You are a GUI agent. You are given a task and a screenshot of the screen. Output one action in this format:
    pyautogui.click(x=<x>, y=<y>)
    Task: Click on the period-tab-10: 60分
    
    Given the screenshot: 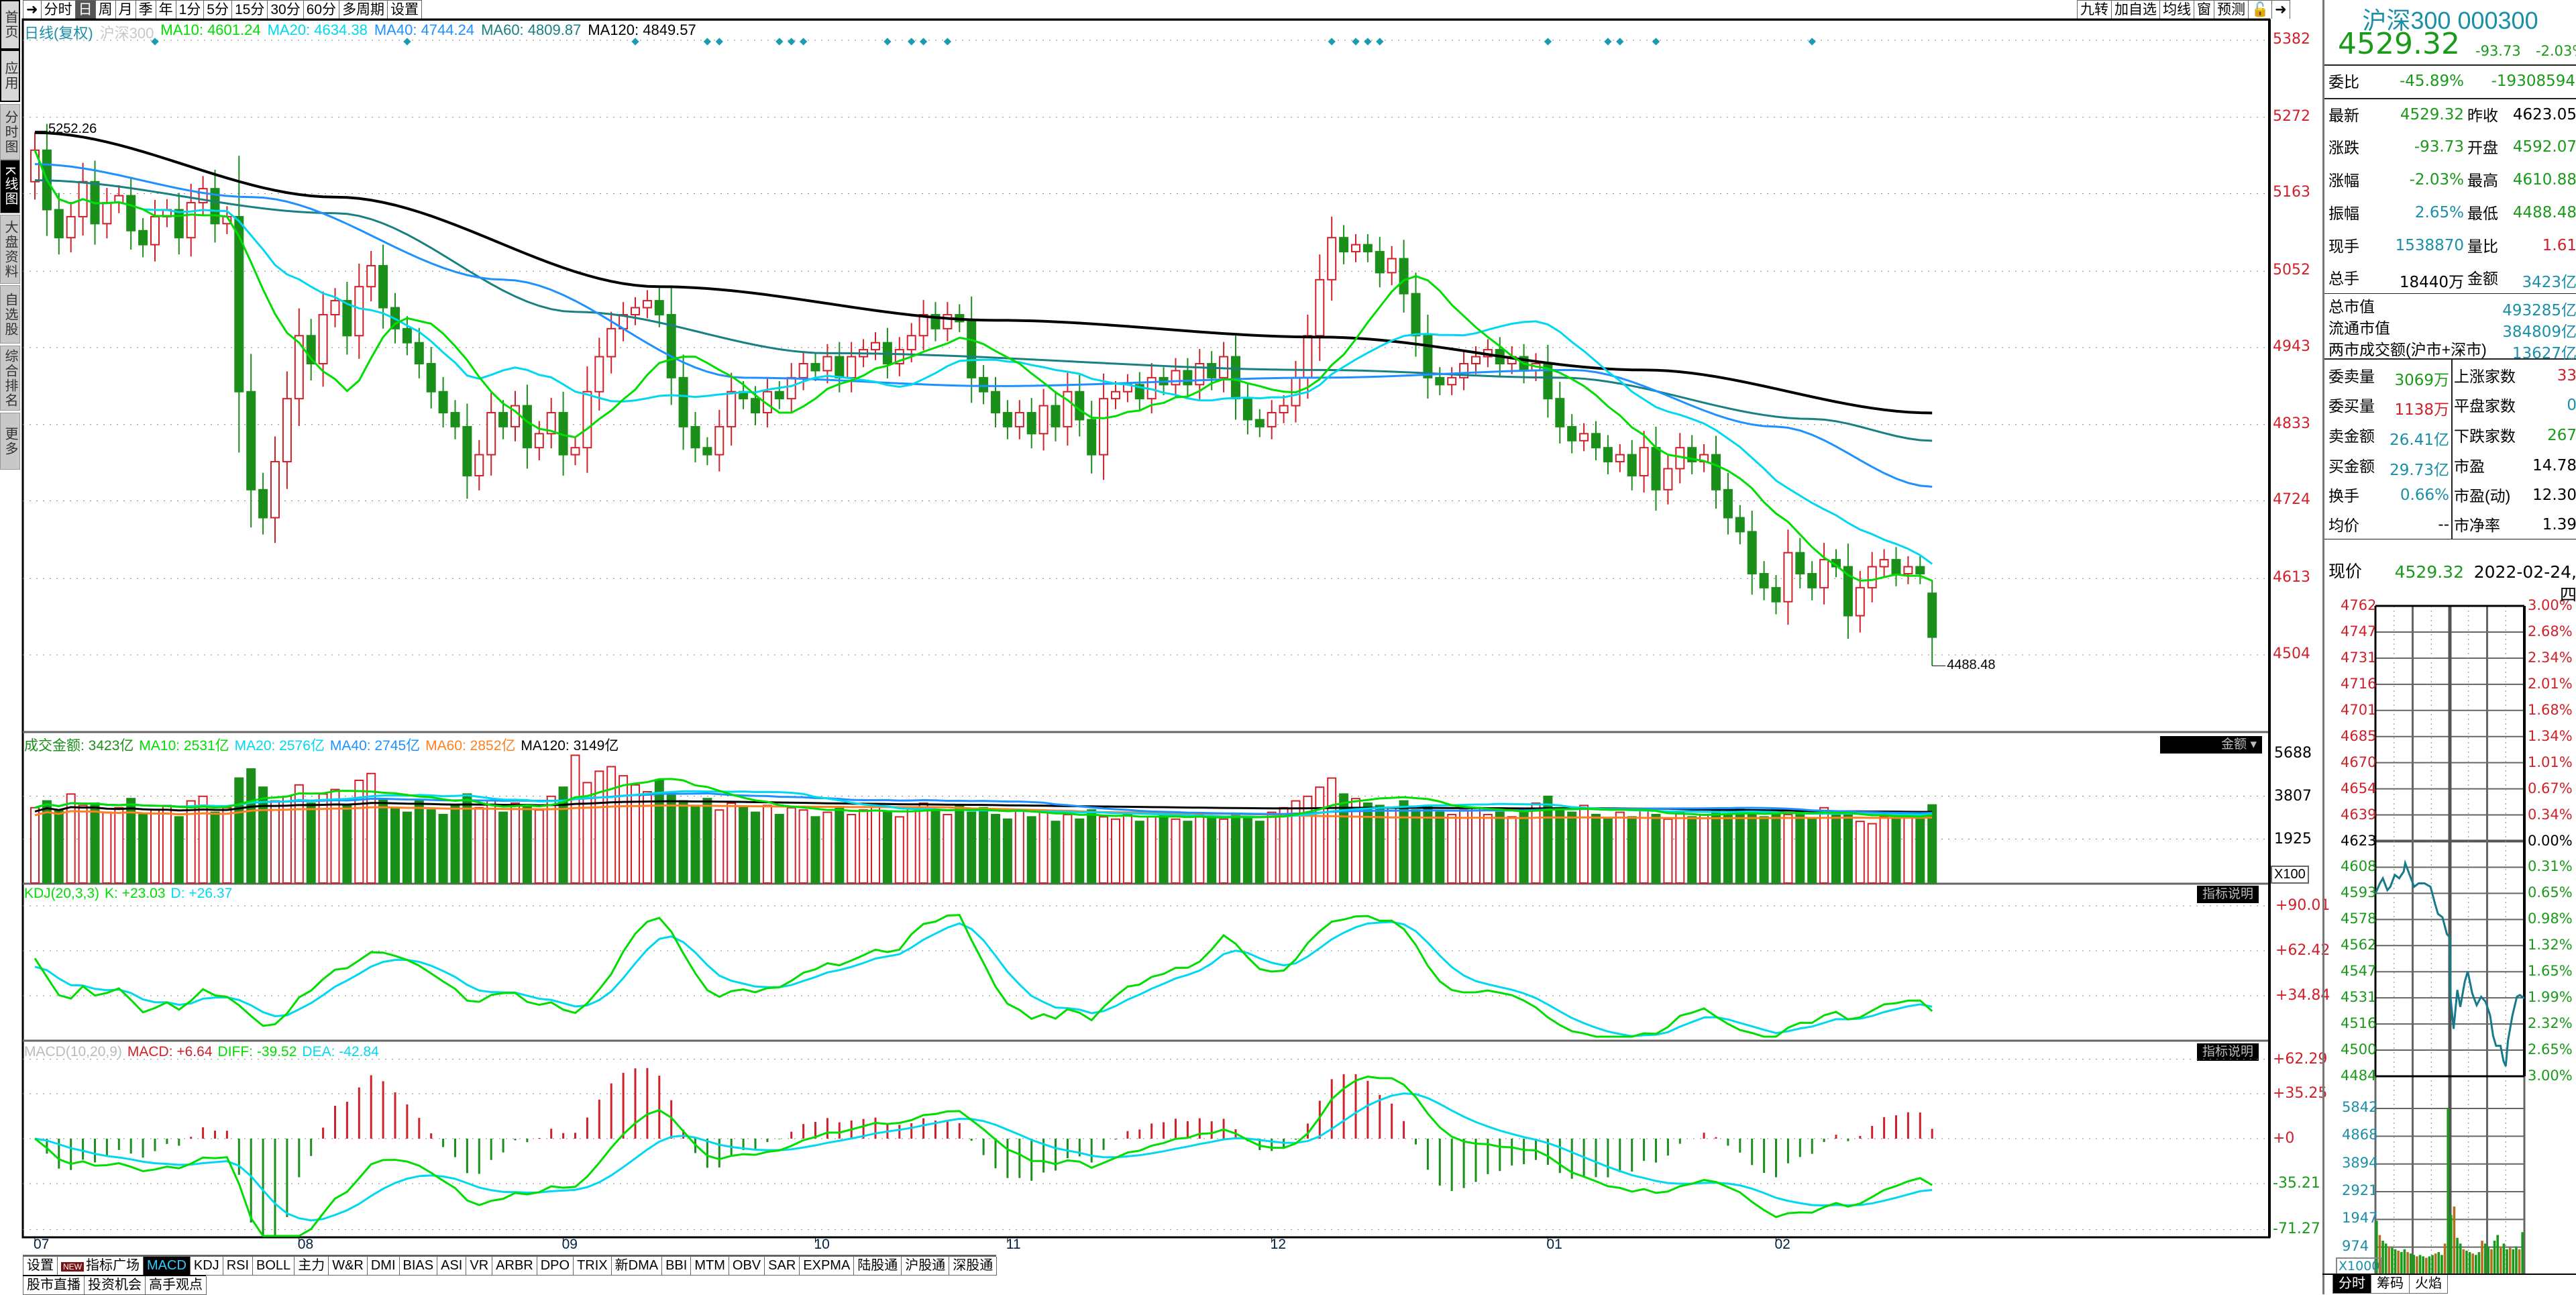 What is the action you would take?
    pyautogui.click(x=321, y=9)
    